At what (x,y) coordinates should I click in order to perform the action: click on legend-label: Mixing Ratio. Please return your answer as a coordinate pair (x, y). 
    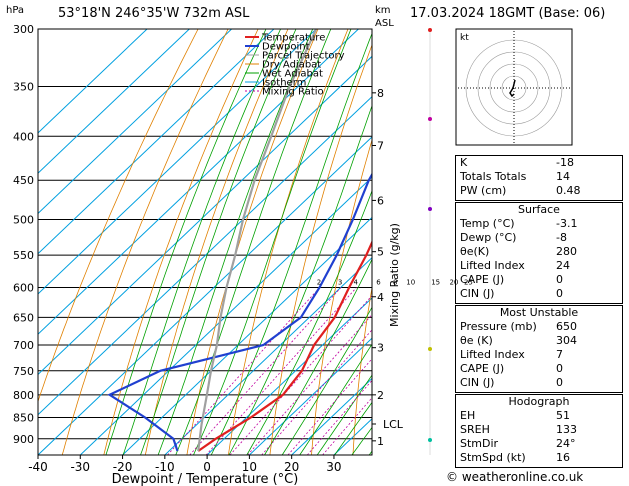
    Looking at the image, I should click on (293, 92).